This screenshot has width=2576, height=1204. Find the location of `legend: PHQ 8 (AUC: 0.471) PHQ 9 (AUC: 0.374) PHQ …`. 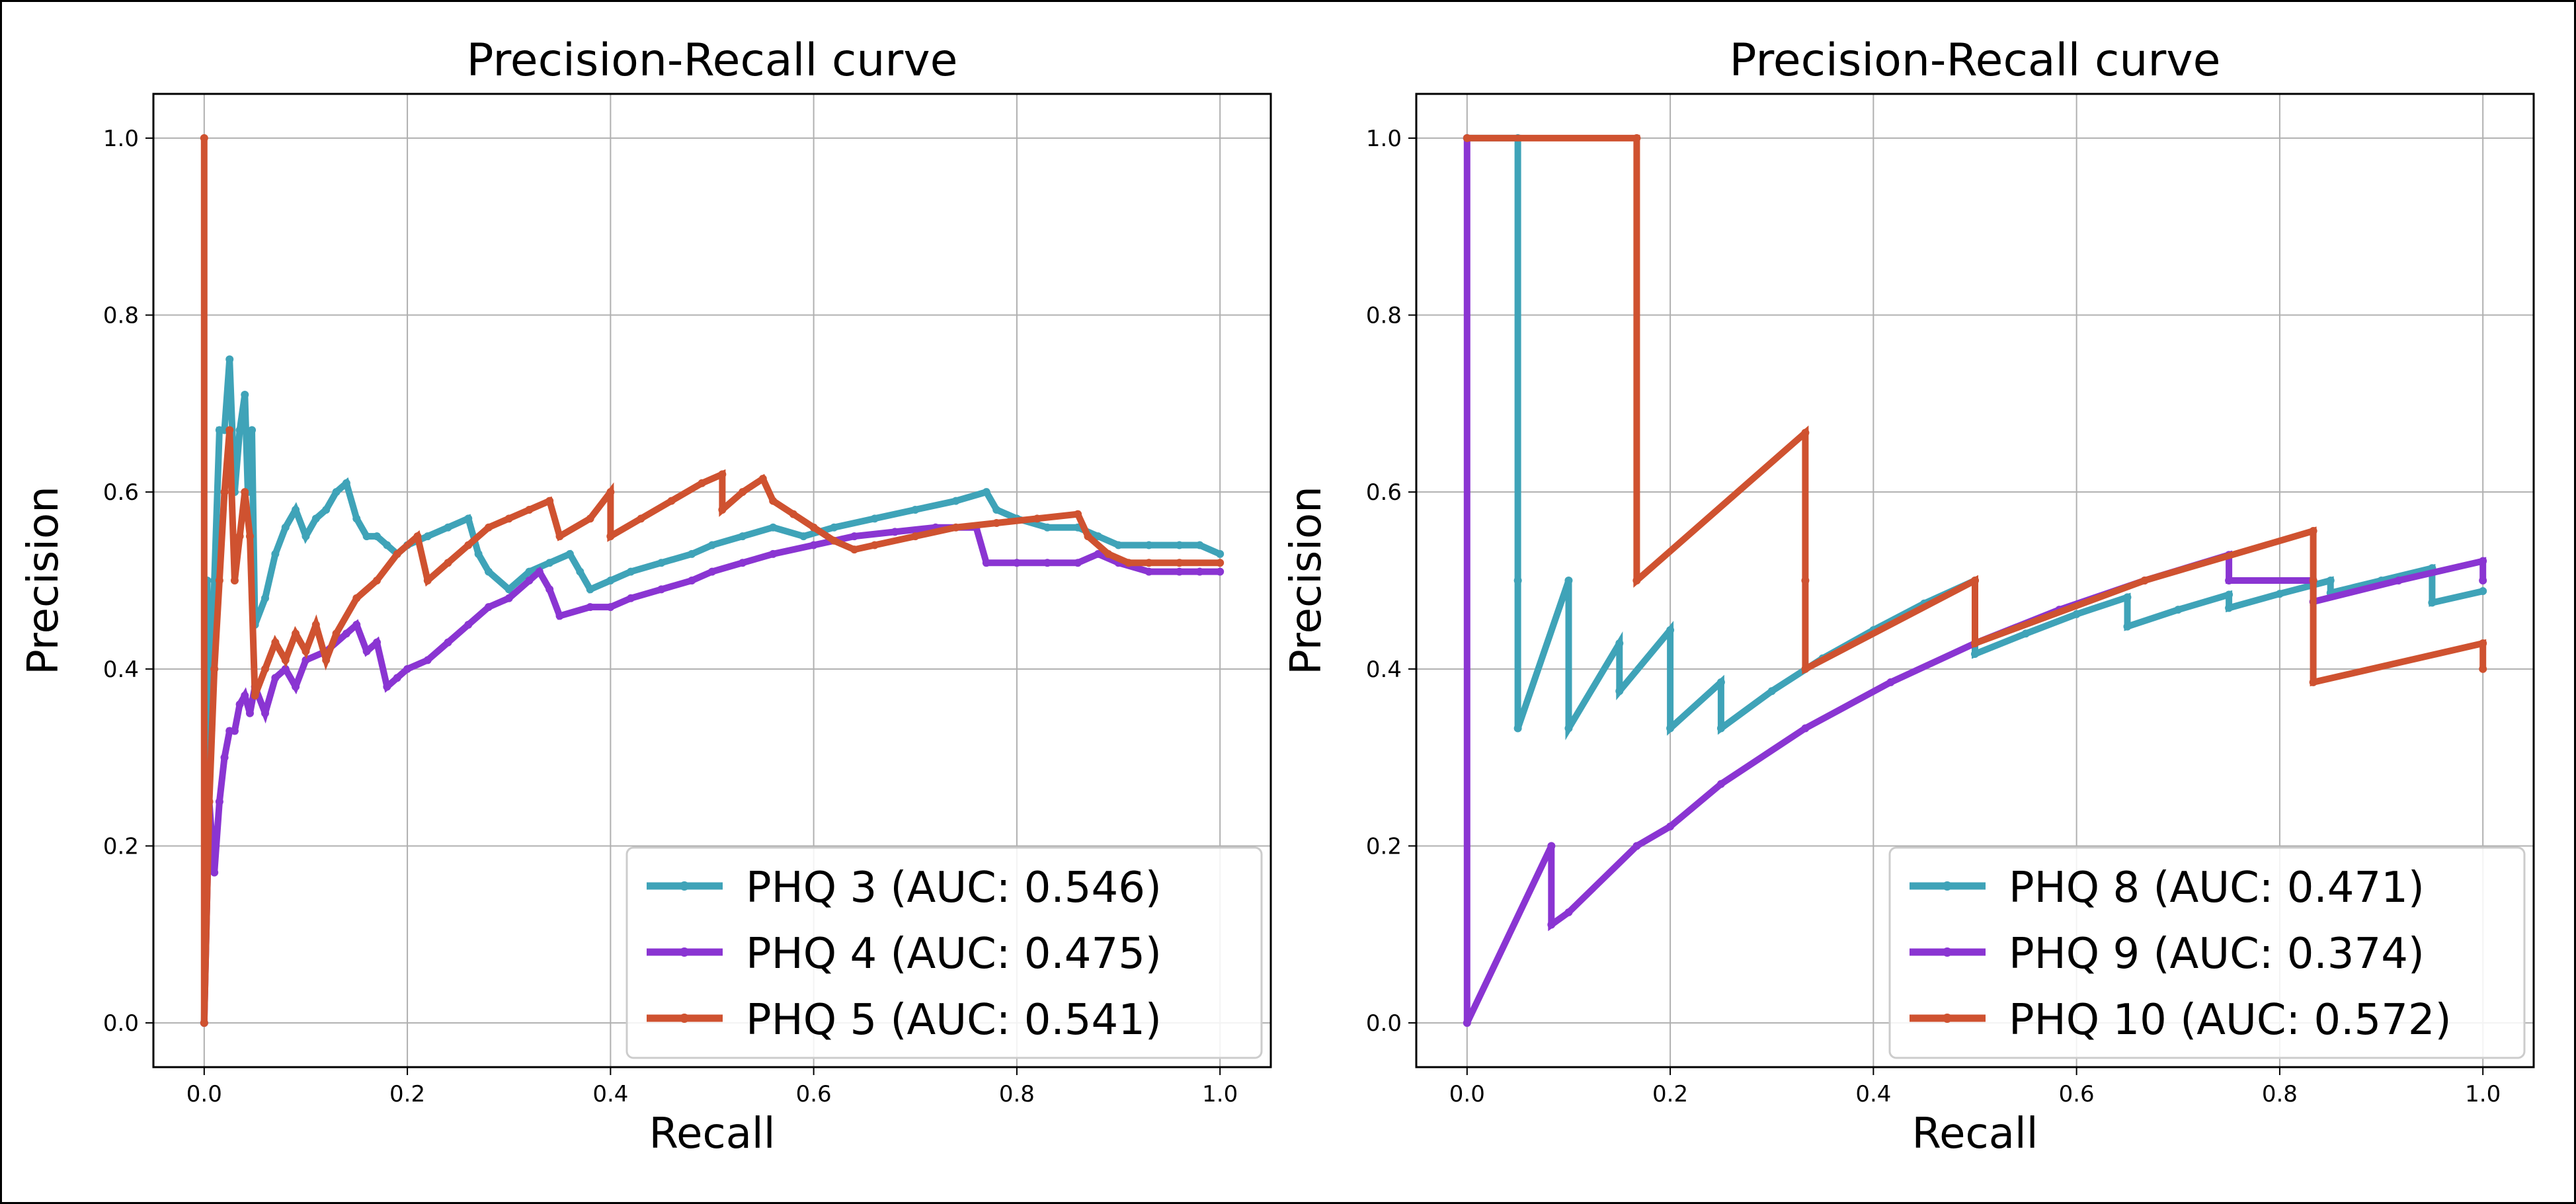

legend: PHQ 8 (AUC: 0.471) PHQ 9 (AUC: 0.374) PHQ … is located at coordinates (2207, 952).